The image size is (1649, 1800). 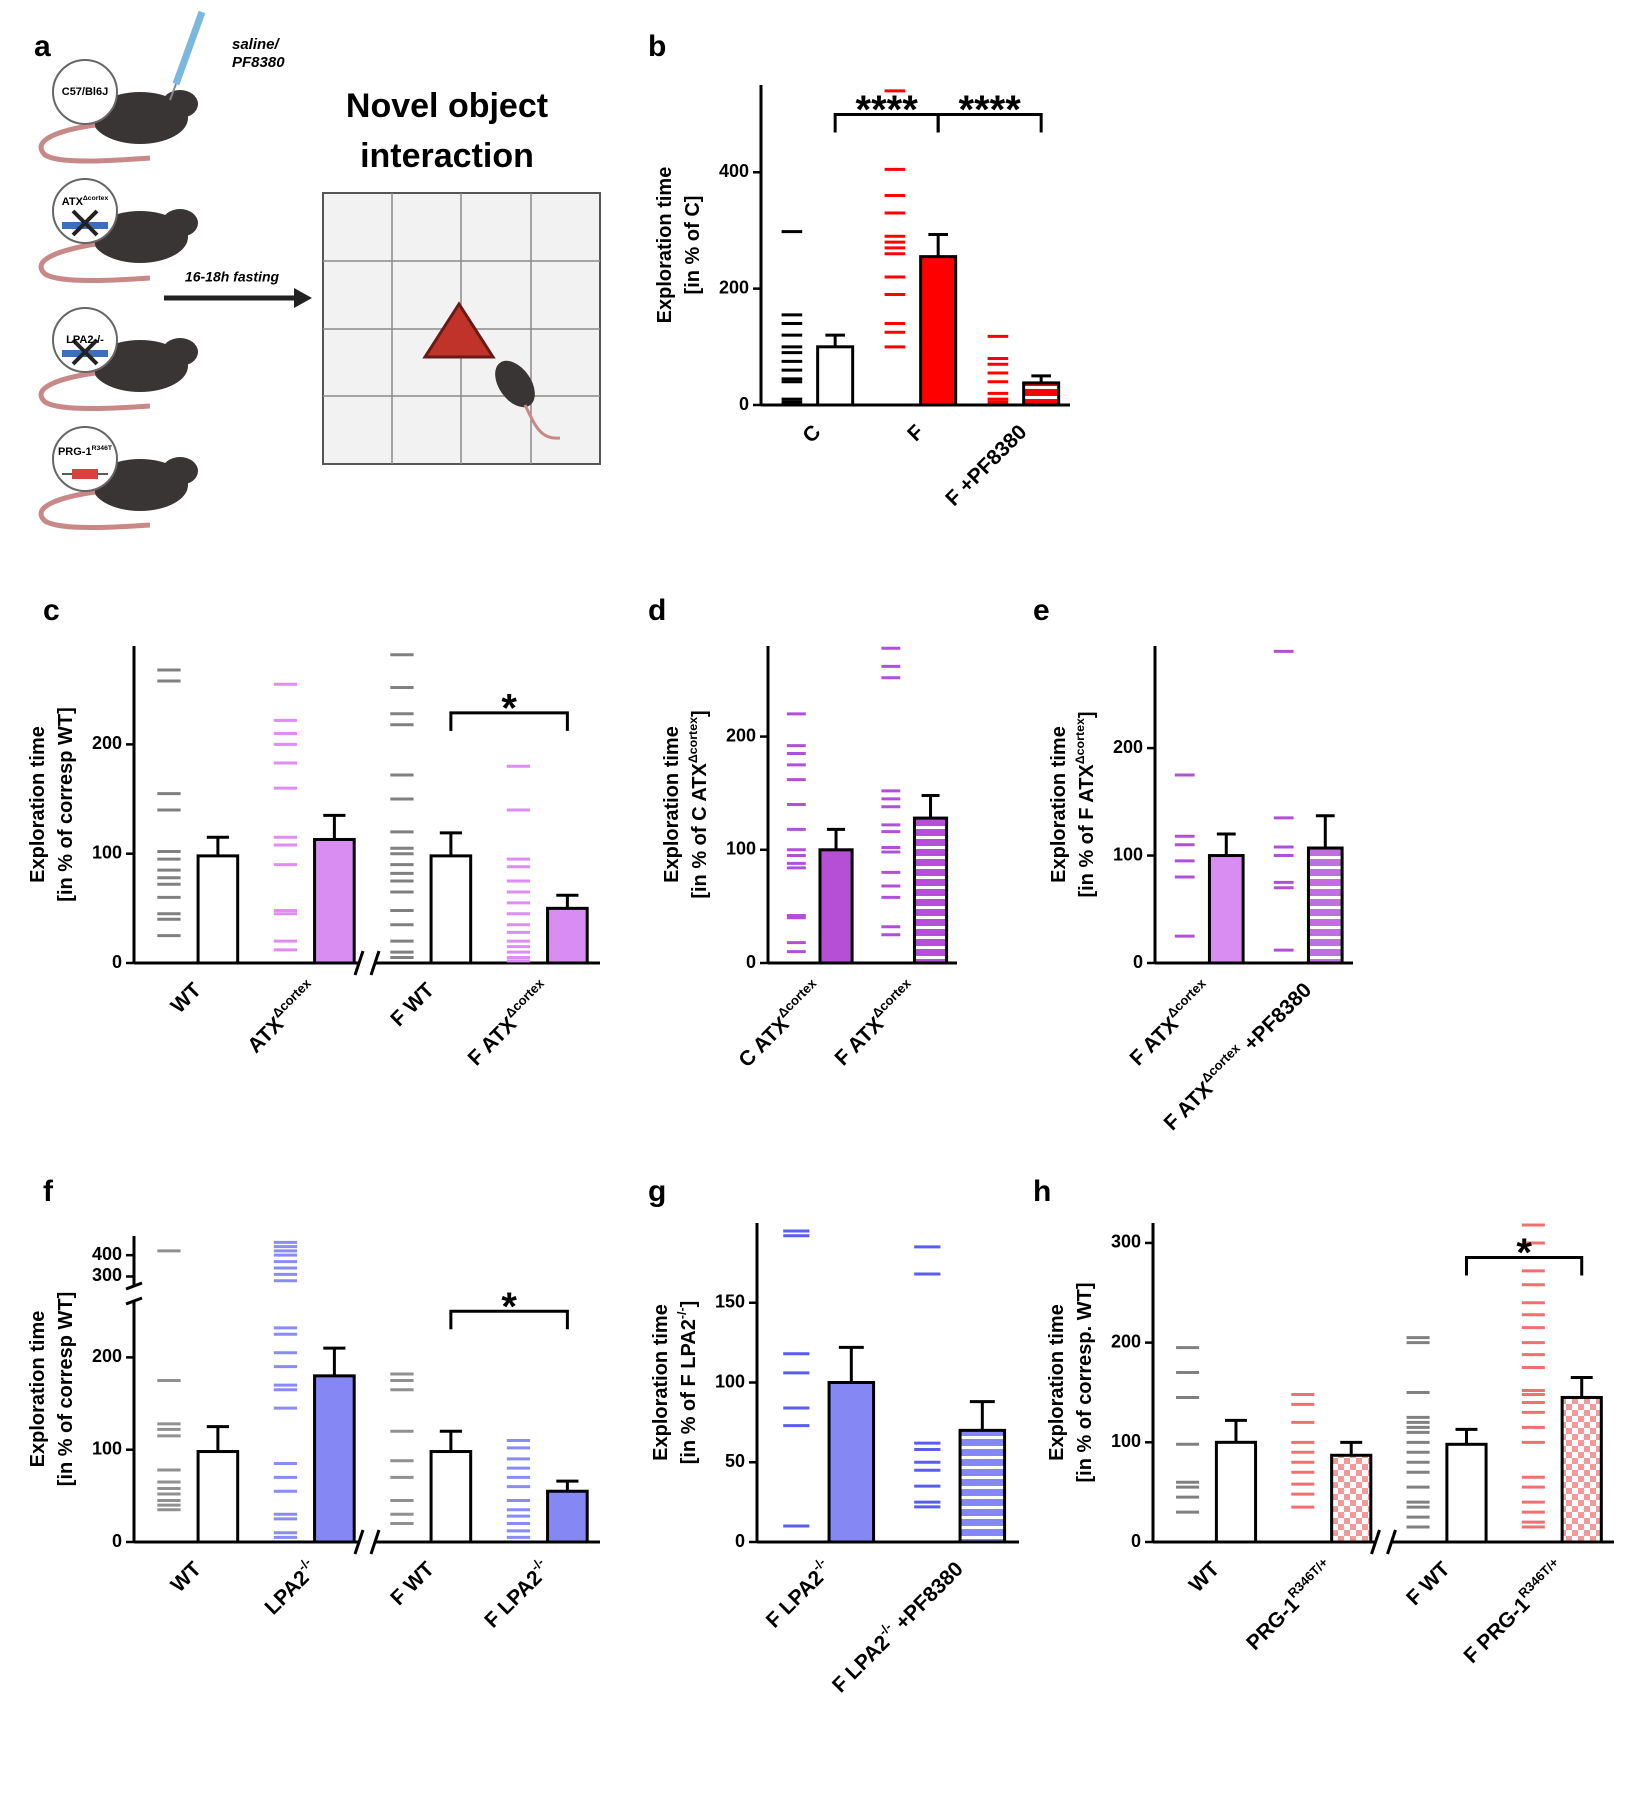 I want to click on mouse-label: LPA2-/-, so click(x=85, y=340).